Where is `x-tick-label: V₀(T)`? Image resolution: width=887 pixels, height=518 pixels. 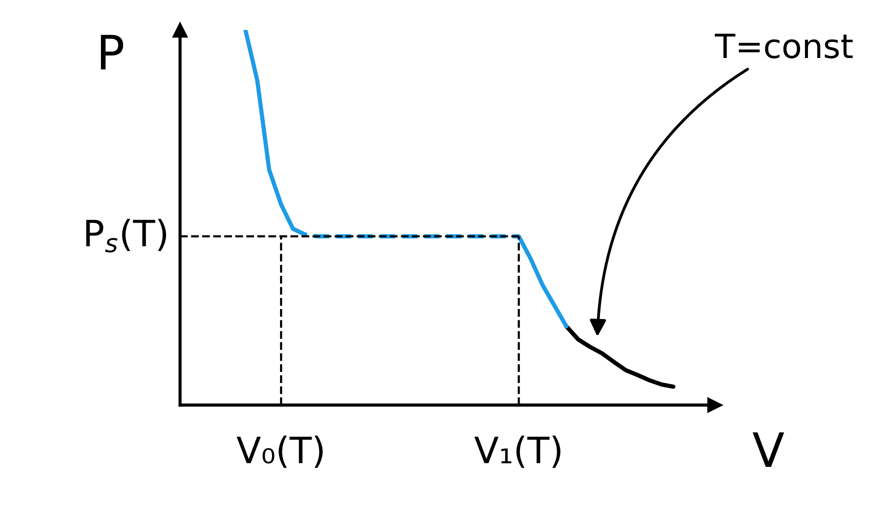
x-tick-label: V₀(T) is located at coordinates (279, 452).